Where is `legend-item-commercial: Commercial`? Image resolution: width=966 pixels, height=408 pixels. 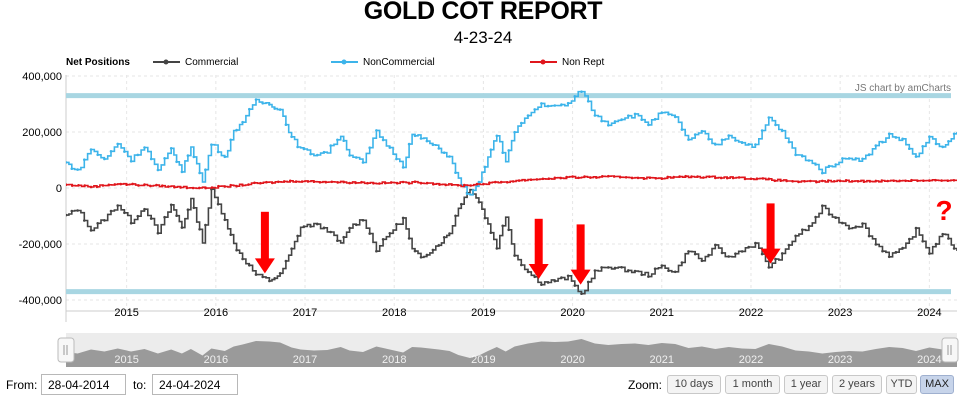 legend-item-commercial: Commercial is located at coordinates (195, 62).